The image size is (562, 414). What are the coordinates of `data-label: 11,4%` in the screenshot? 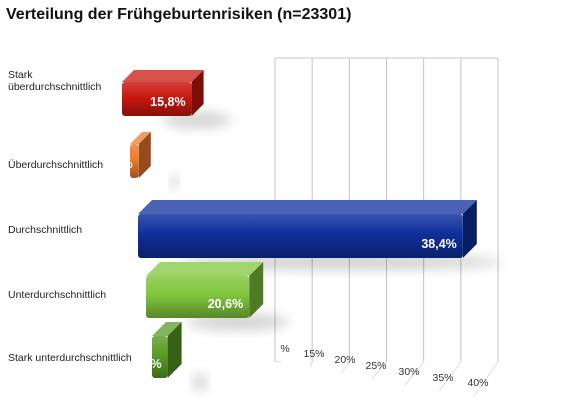 It's located at (115, 164).